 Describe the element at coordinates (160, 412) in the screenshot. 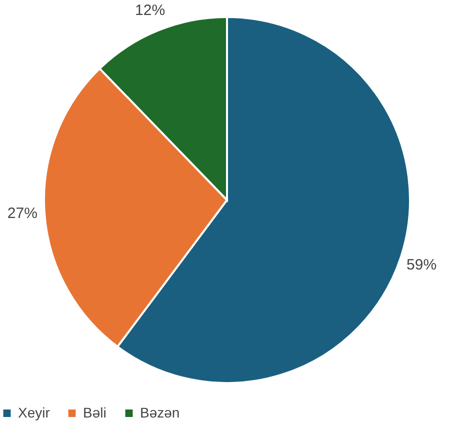

I see `legend-label: Bəzən` at that location.